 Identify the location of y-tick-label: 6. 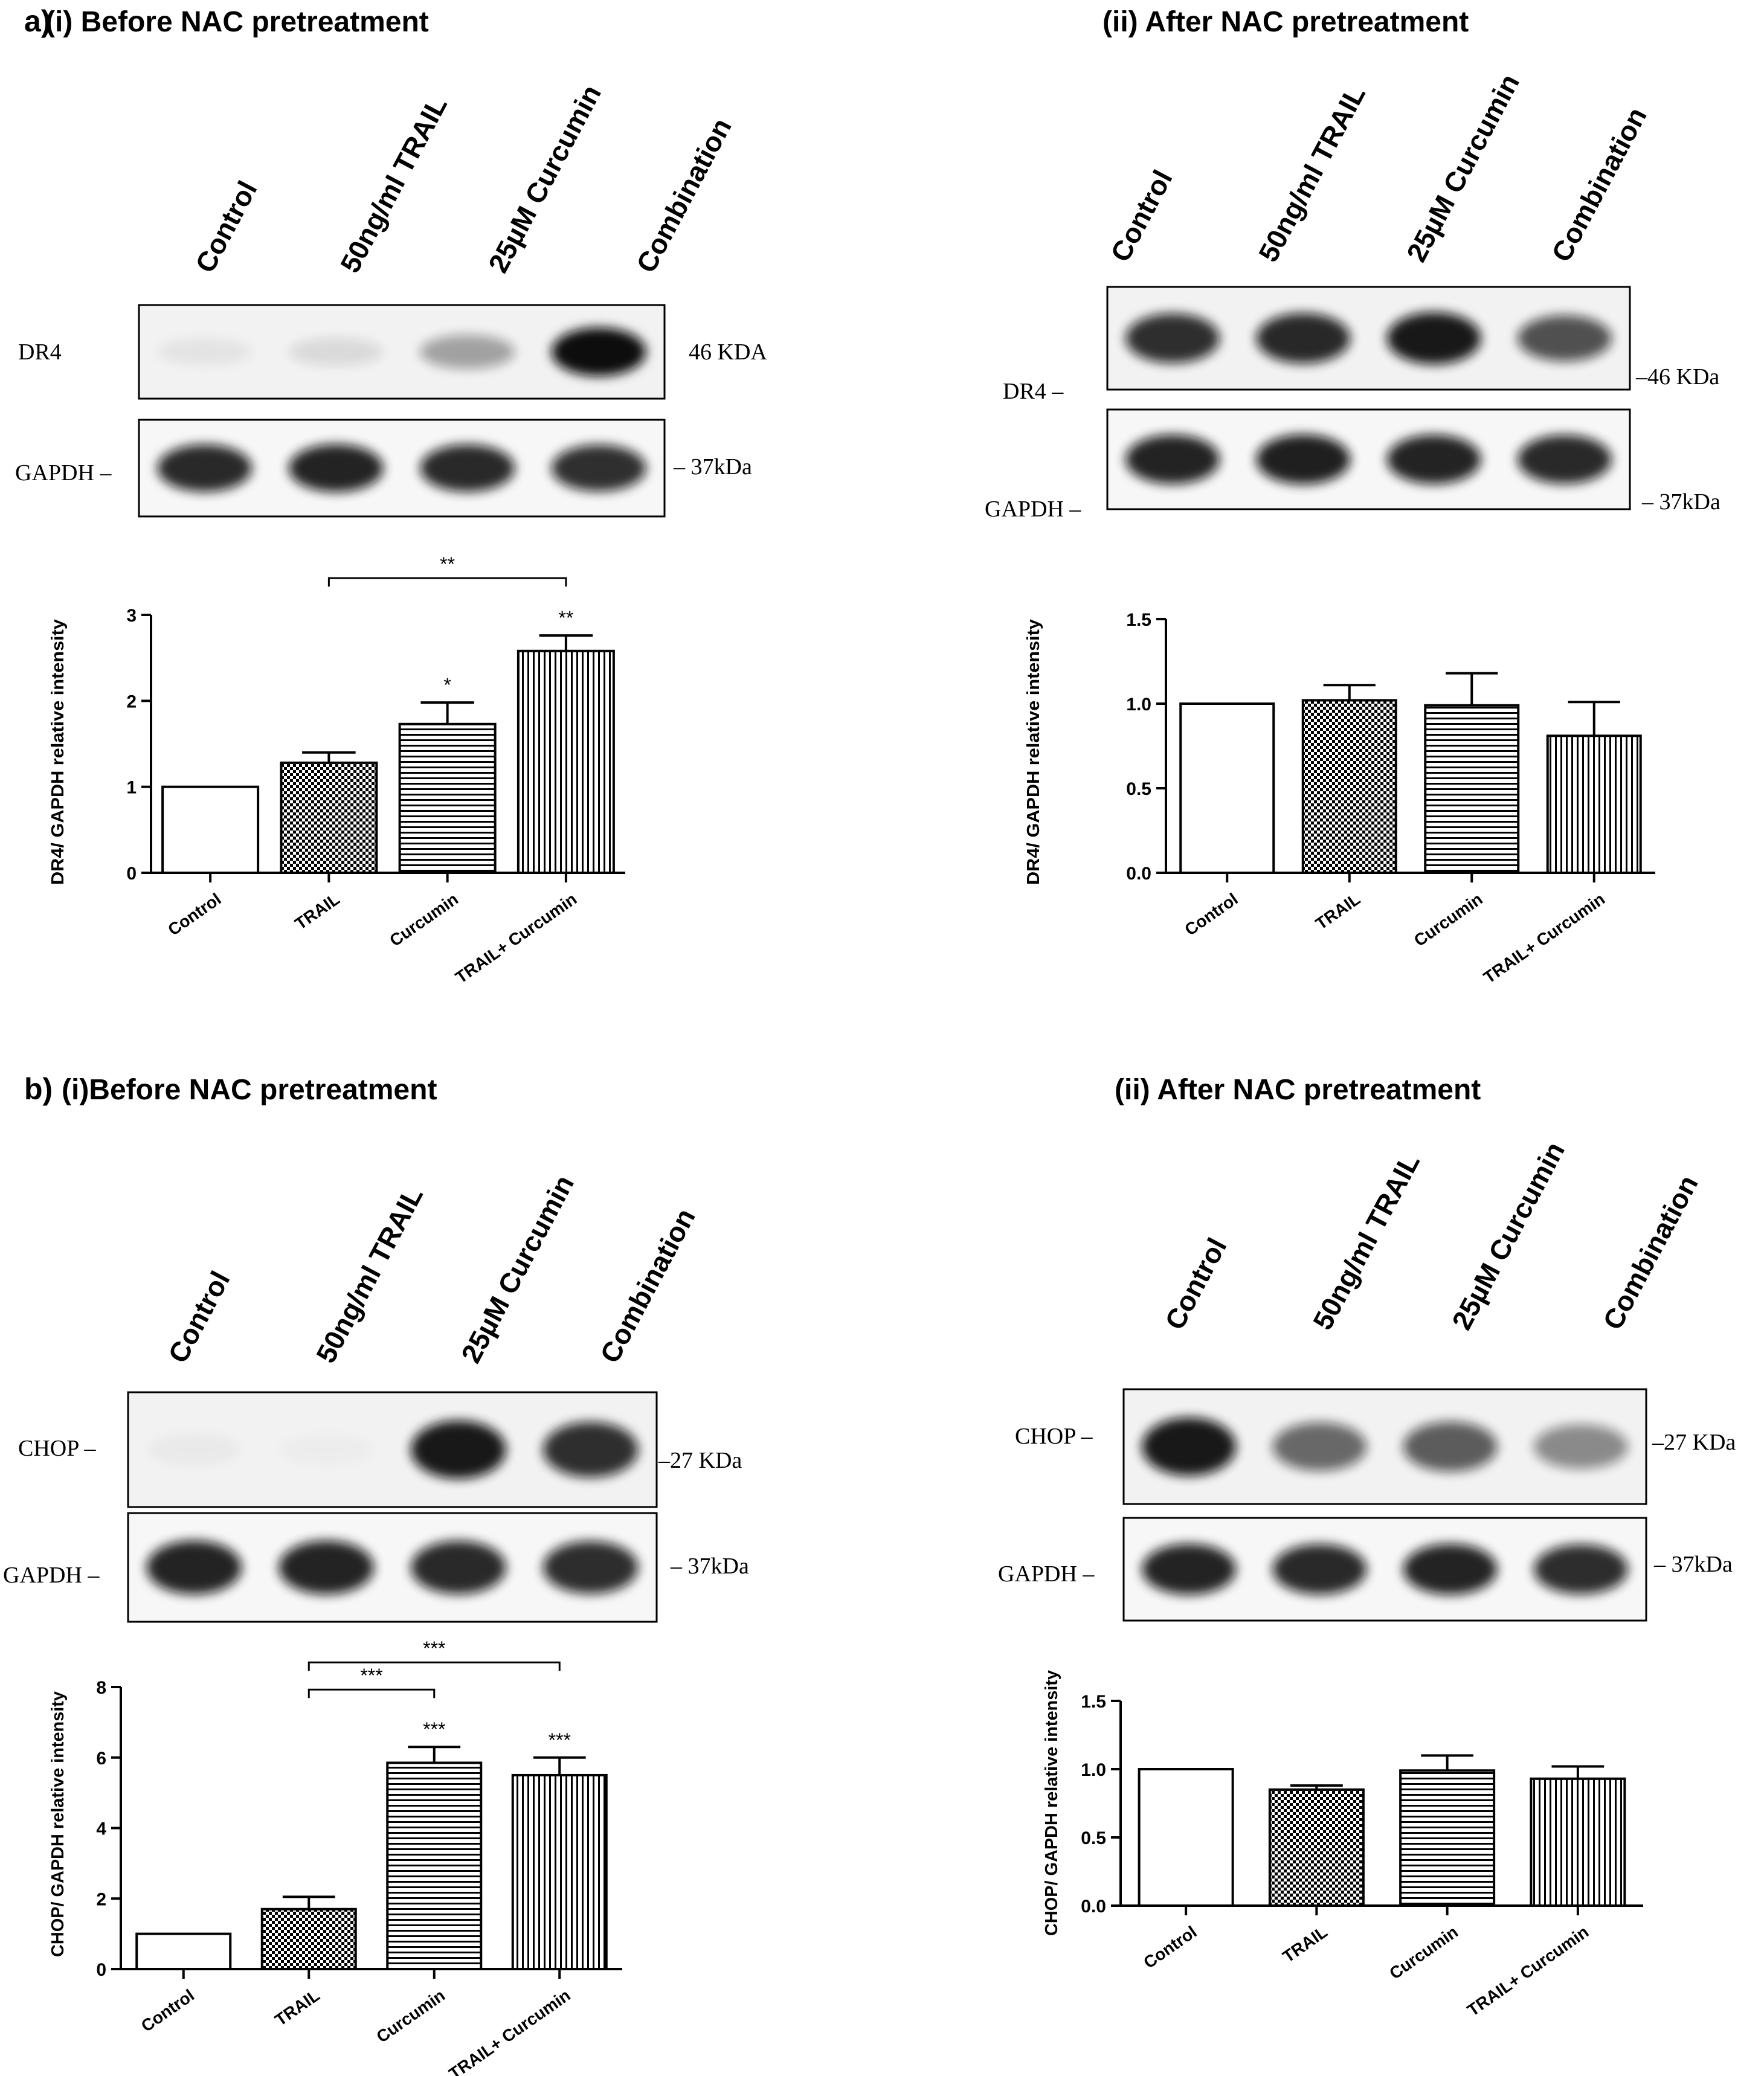
(101, 1759).